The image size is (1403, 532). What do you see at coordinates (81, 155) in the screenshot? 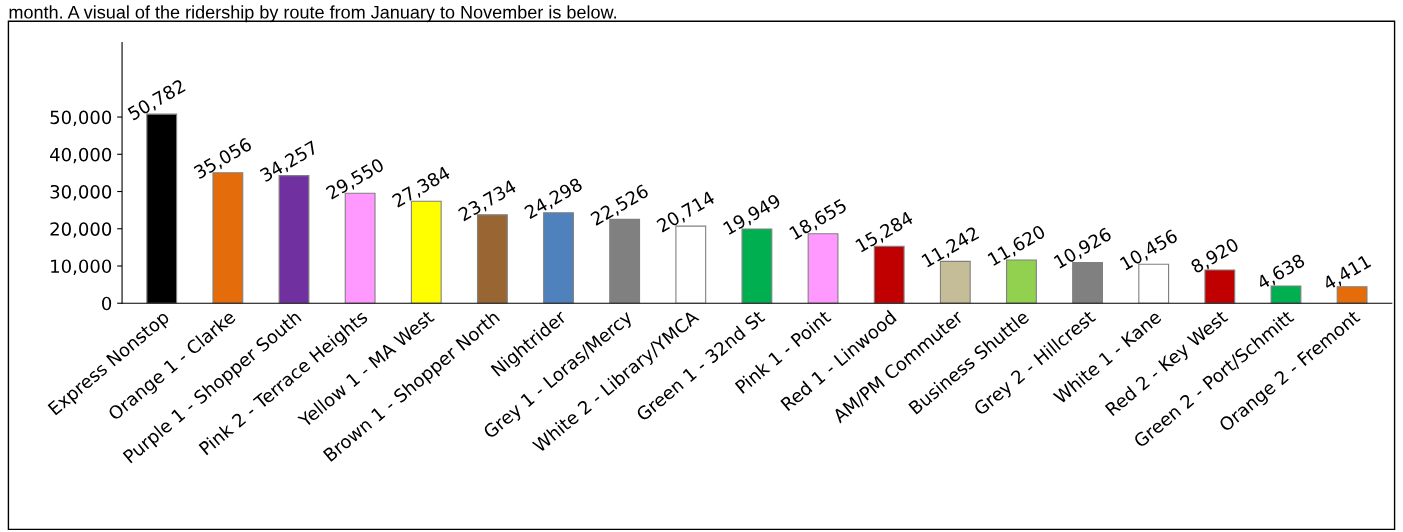
I see `y-tick-label: 40,000` at bounding box center [81, 155].